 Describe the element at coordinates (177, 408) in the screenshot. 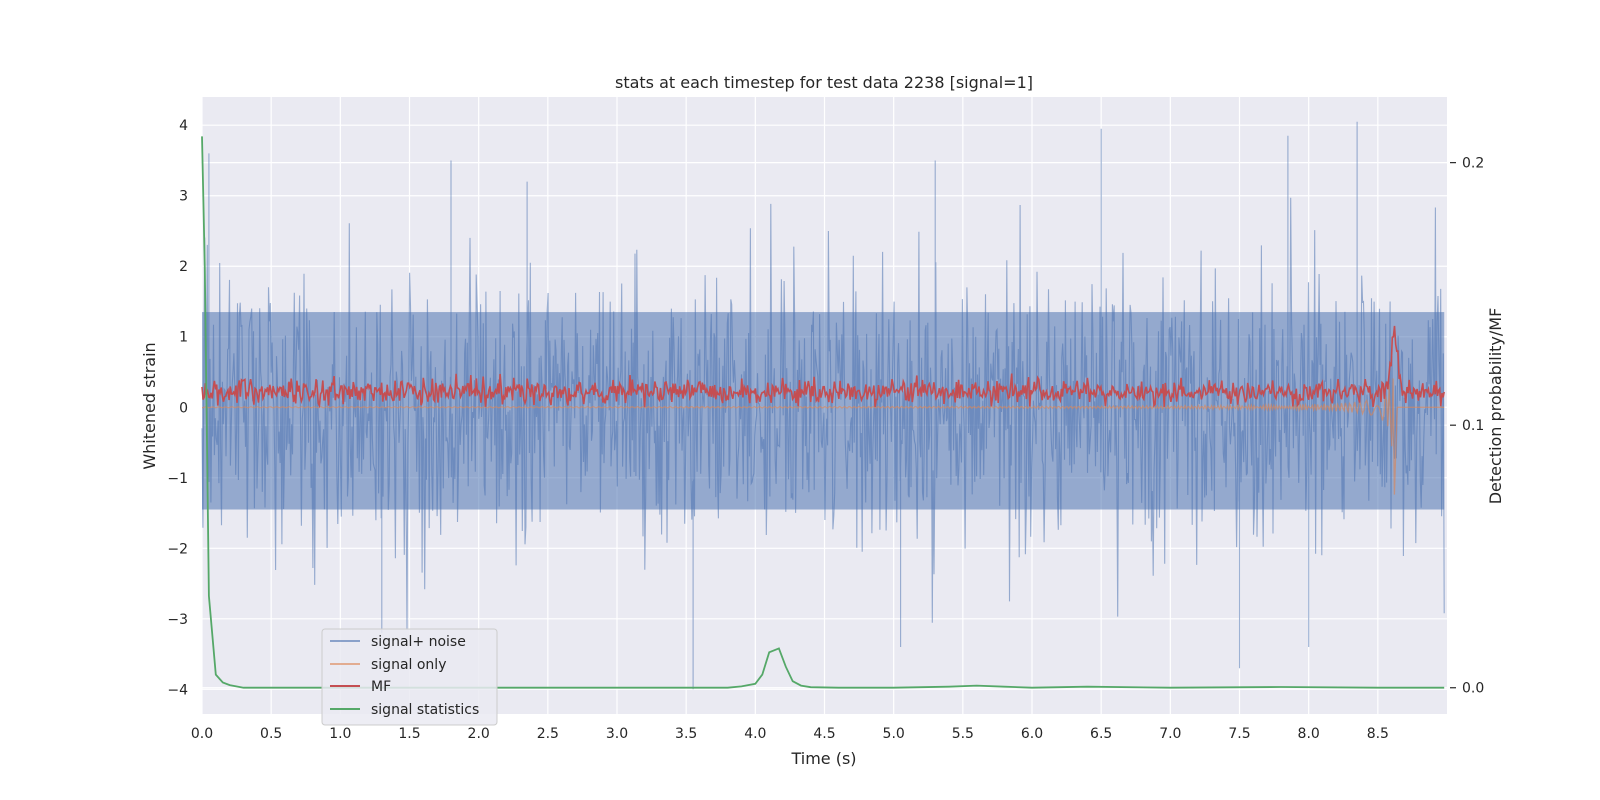

I see `y-axis-ticks: 4 3 2 1 0 −1 −2 −3 −4` at that location.